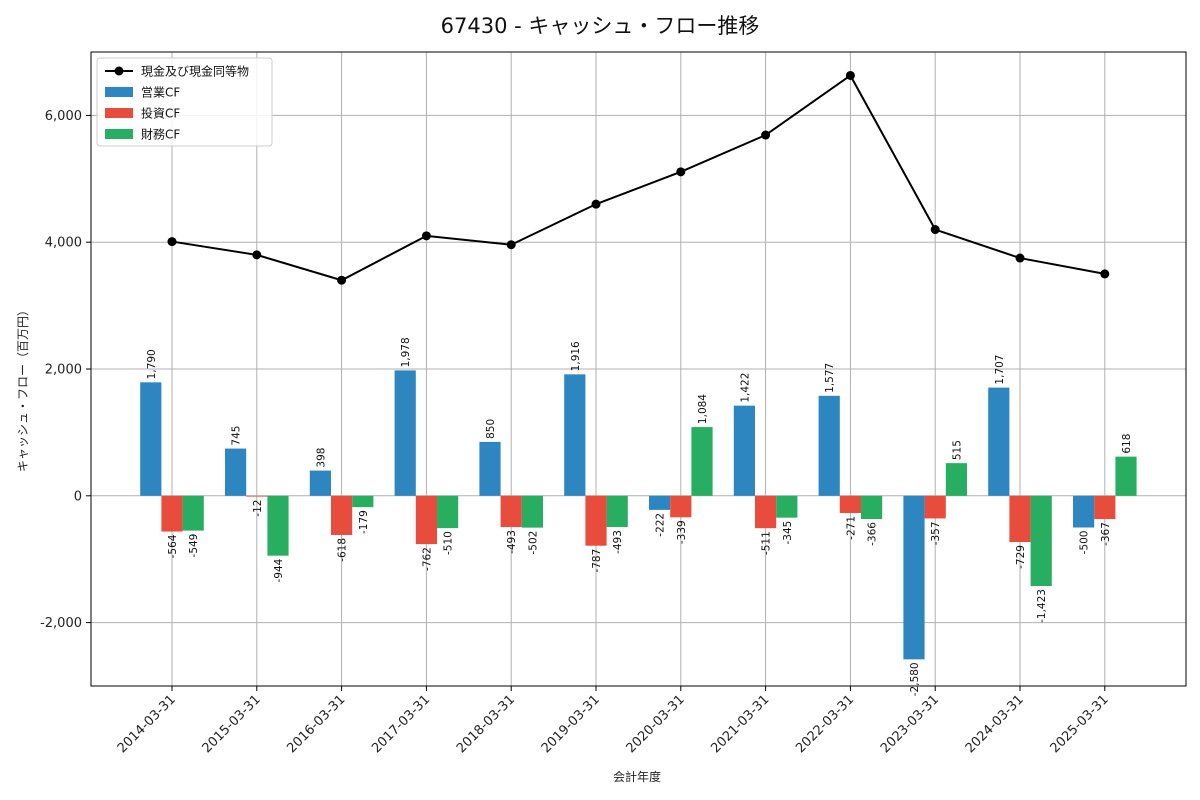 The width and height of the screenshot is (1200, 800). Describe the element at coordinates (851, 528) in the screenshot. I see `bar-value-label: -271` at that location.